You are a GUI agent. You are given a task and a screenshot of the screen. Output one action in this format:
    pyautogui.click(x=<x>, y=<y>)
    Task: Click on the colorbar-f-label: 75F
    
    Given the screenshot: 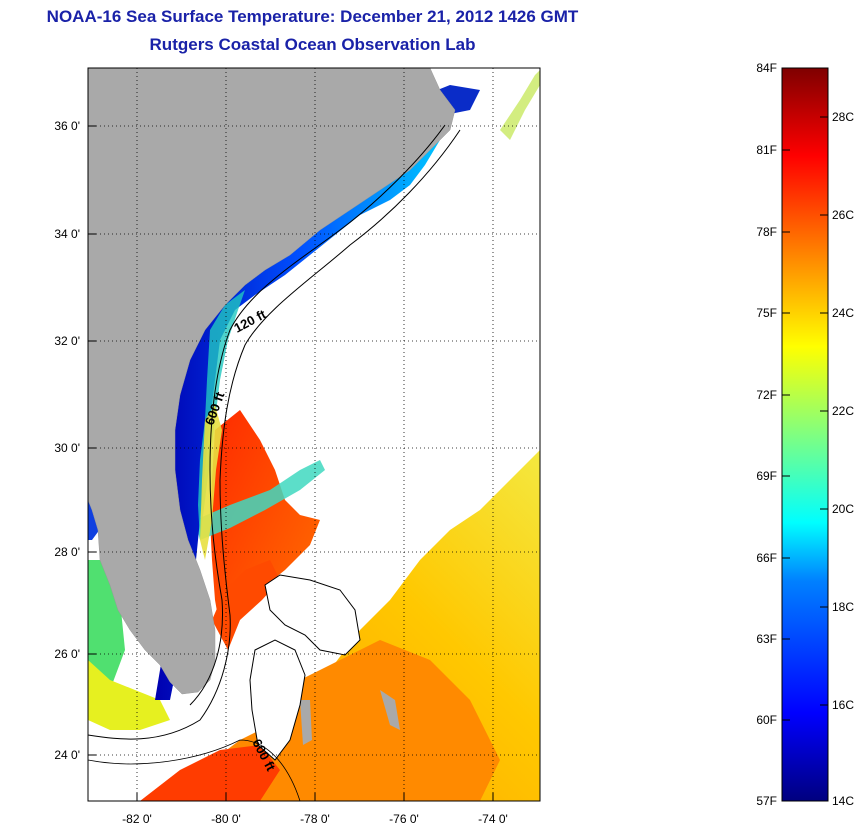 What is the action you would take?
    pyautogui.click(x=766, y=313)
    